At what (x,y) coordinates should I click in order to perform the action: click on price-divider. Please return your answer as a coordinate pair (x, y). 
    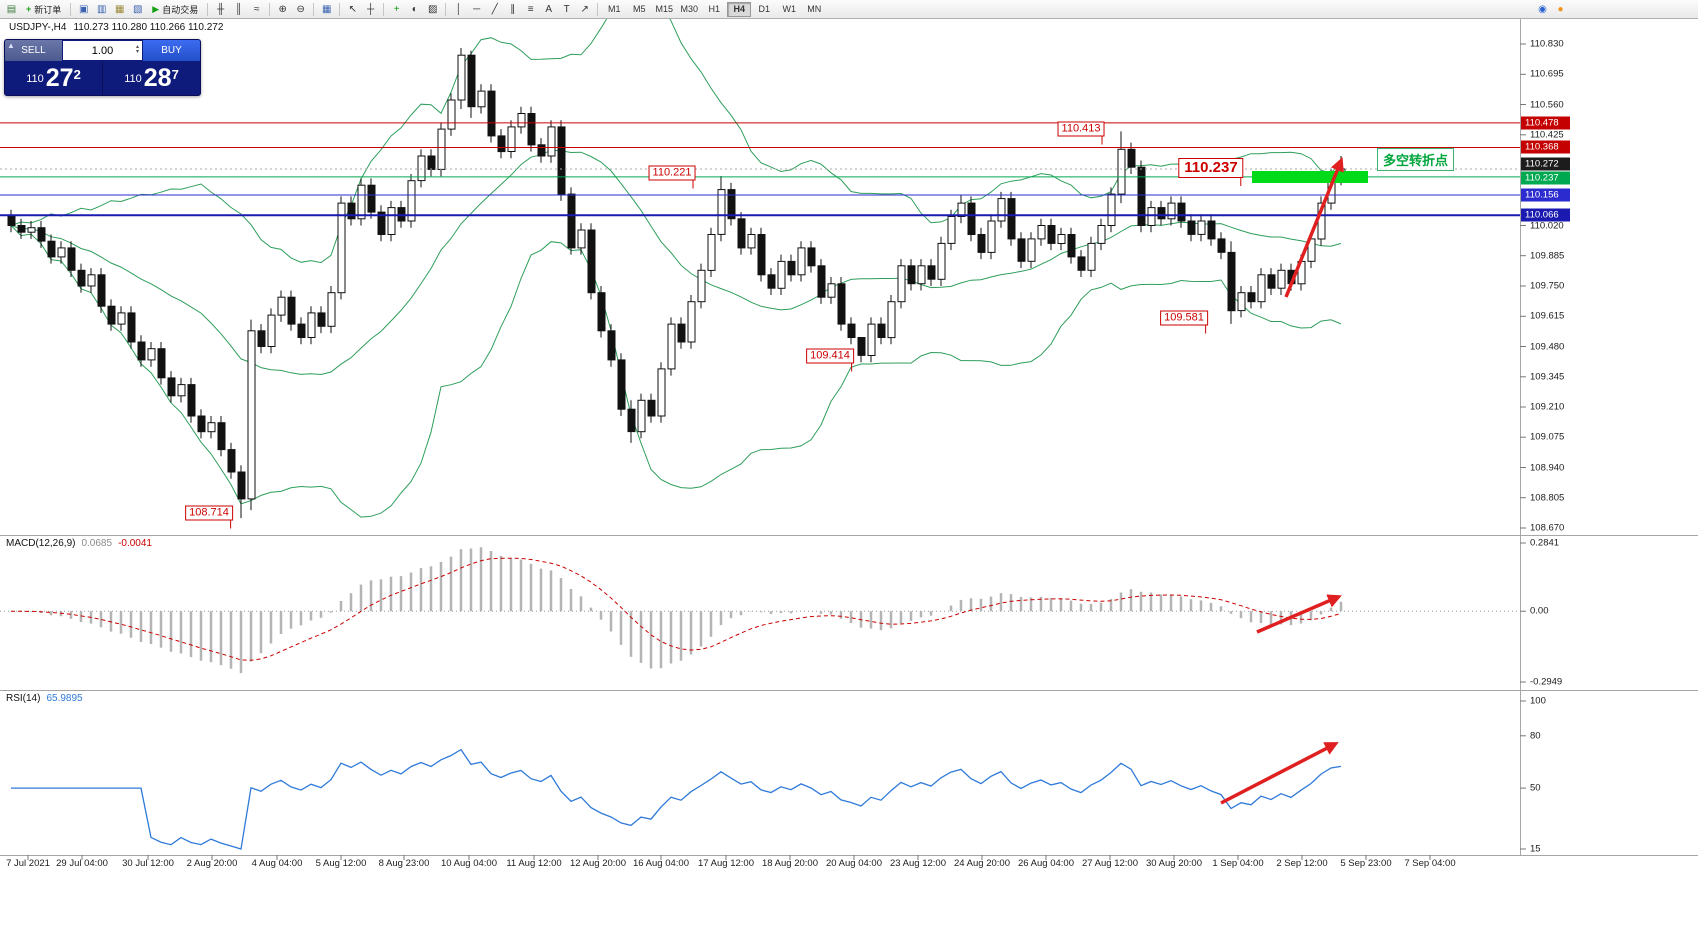
    Looking at the image, I should click on (102, 78).